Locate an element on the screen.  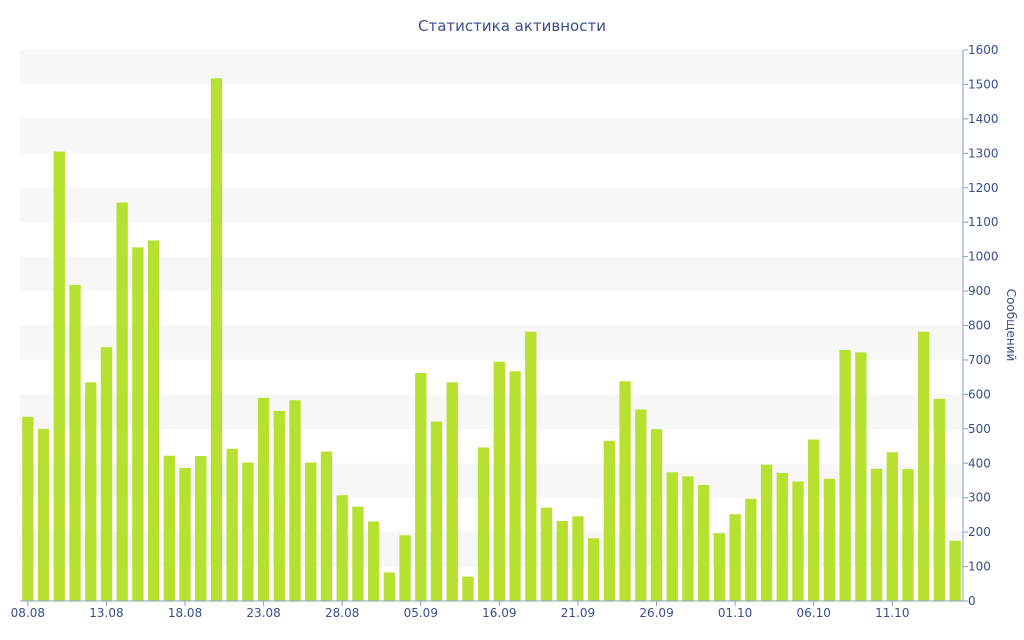
x-tick-label: 18.08 is located at coordinates (185, 613).